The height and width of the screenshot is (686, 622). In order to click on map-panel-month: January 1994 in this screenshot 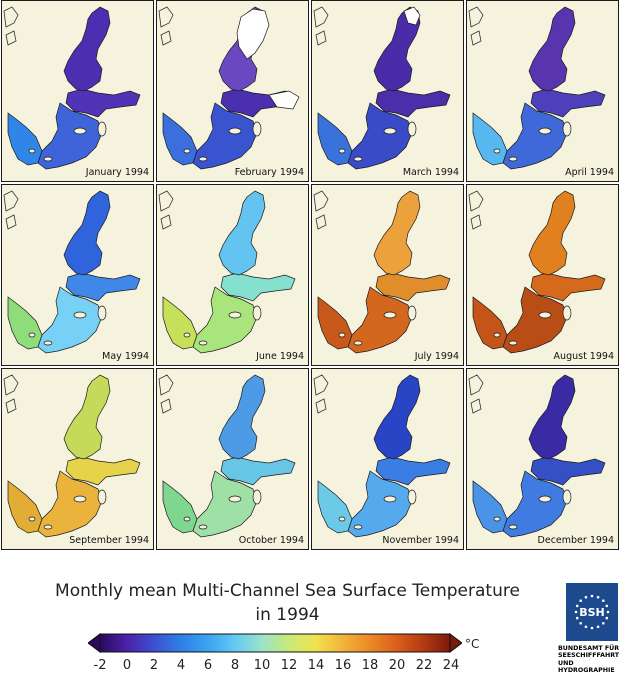, I will do `click(77, 91)`.